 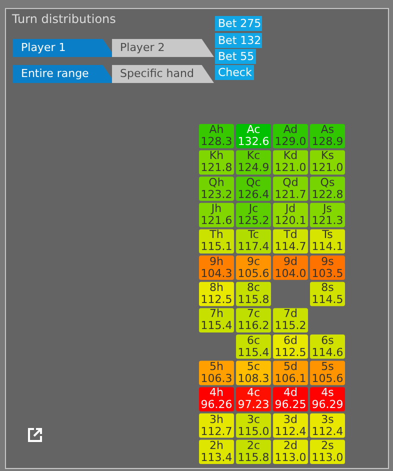 What do you see at coordinates (234, 72) in the screenshot?
I see `text: Check` at bounding box center [234, 72].